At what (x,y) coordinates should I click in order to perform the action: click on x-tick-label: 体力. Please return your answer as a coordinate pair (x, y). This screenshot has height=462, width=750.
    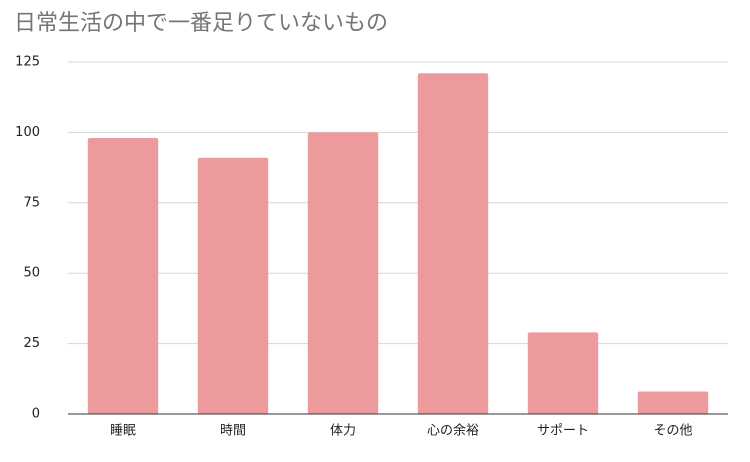
    Looking at the image, I should click on (343, 431).